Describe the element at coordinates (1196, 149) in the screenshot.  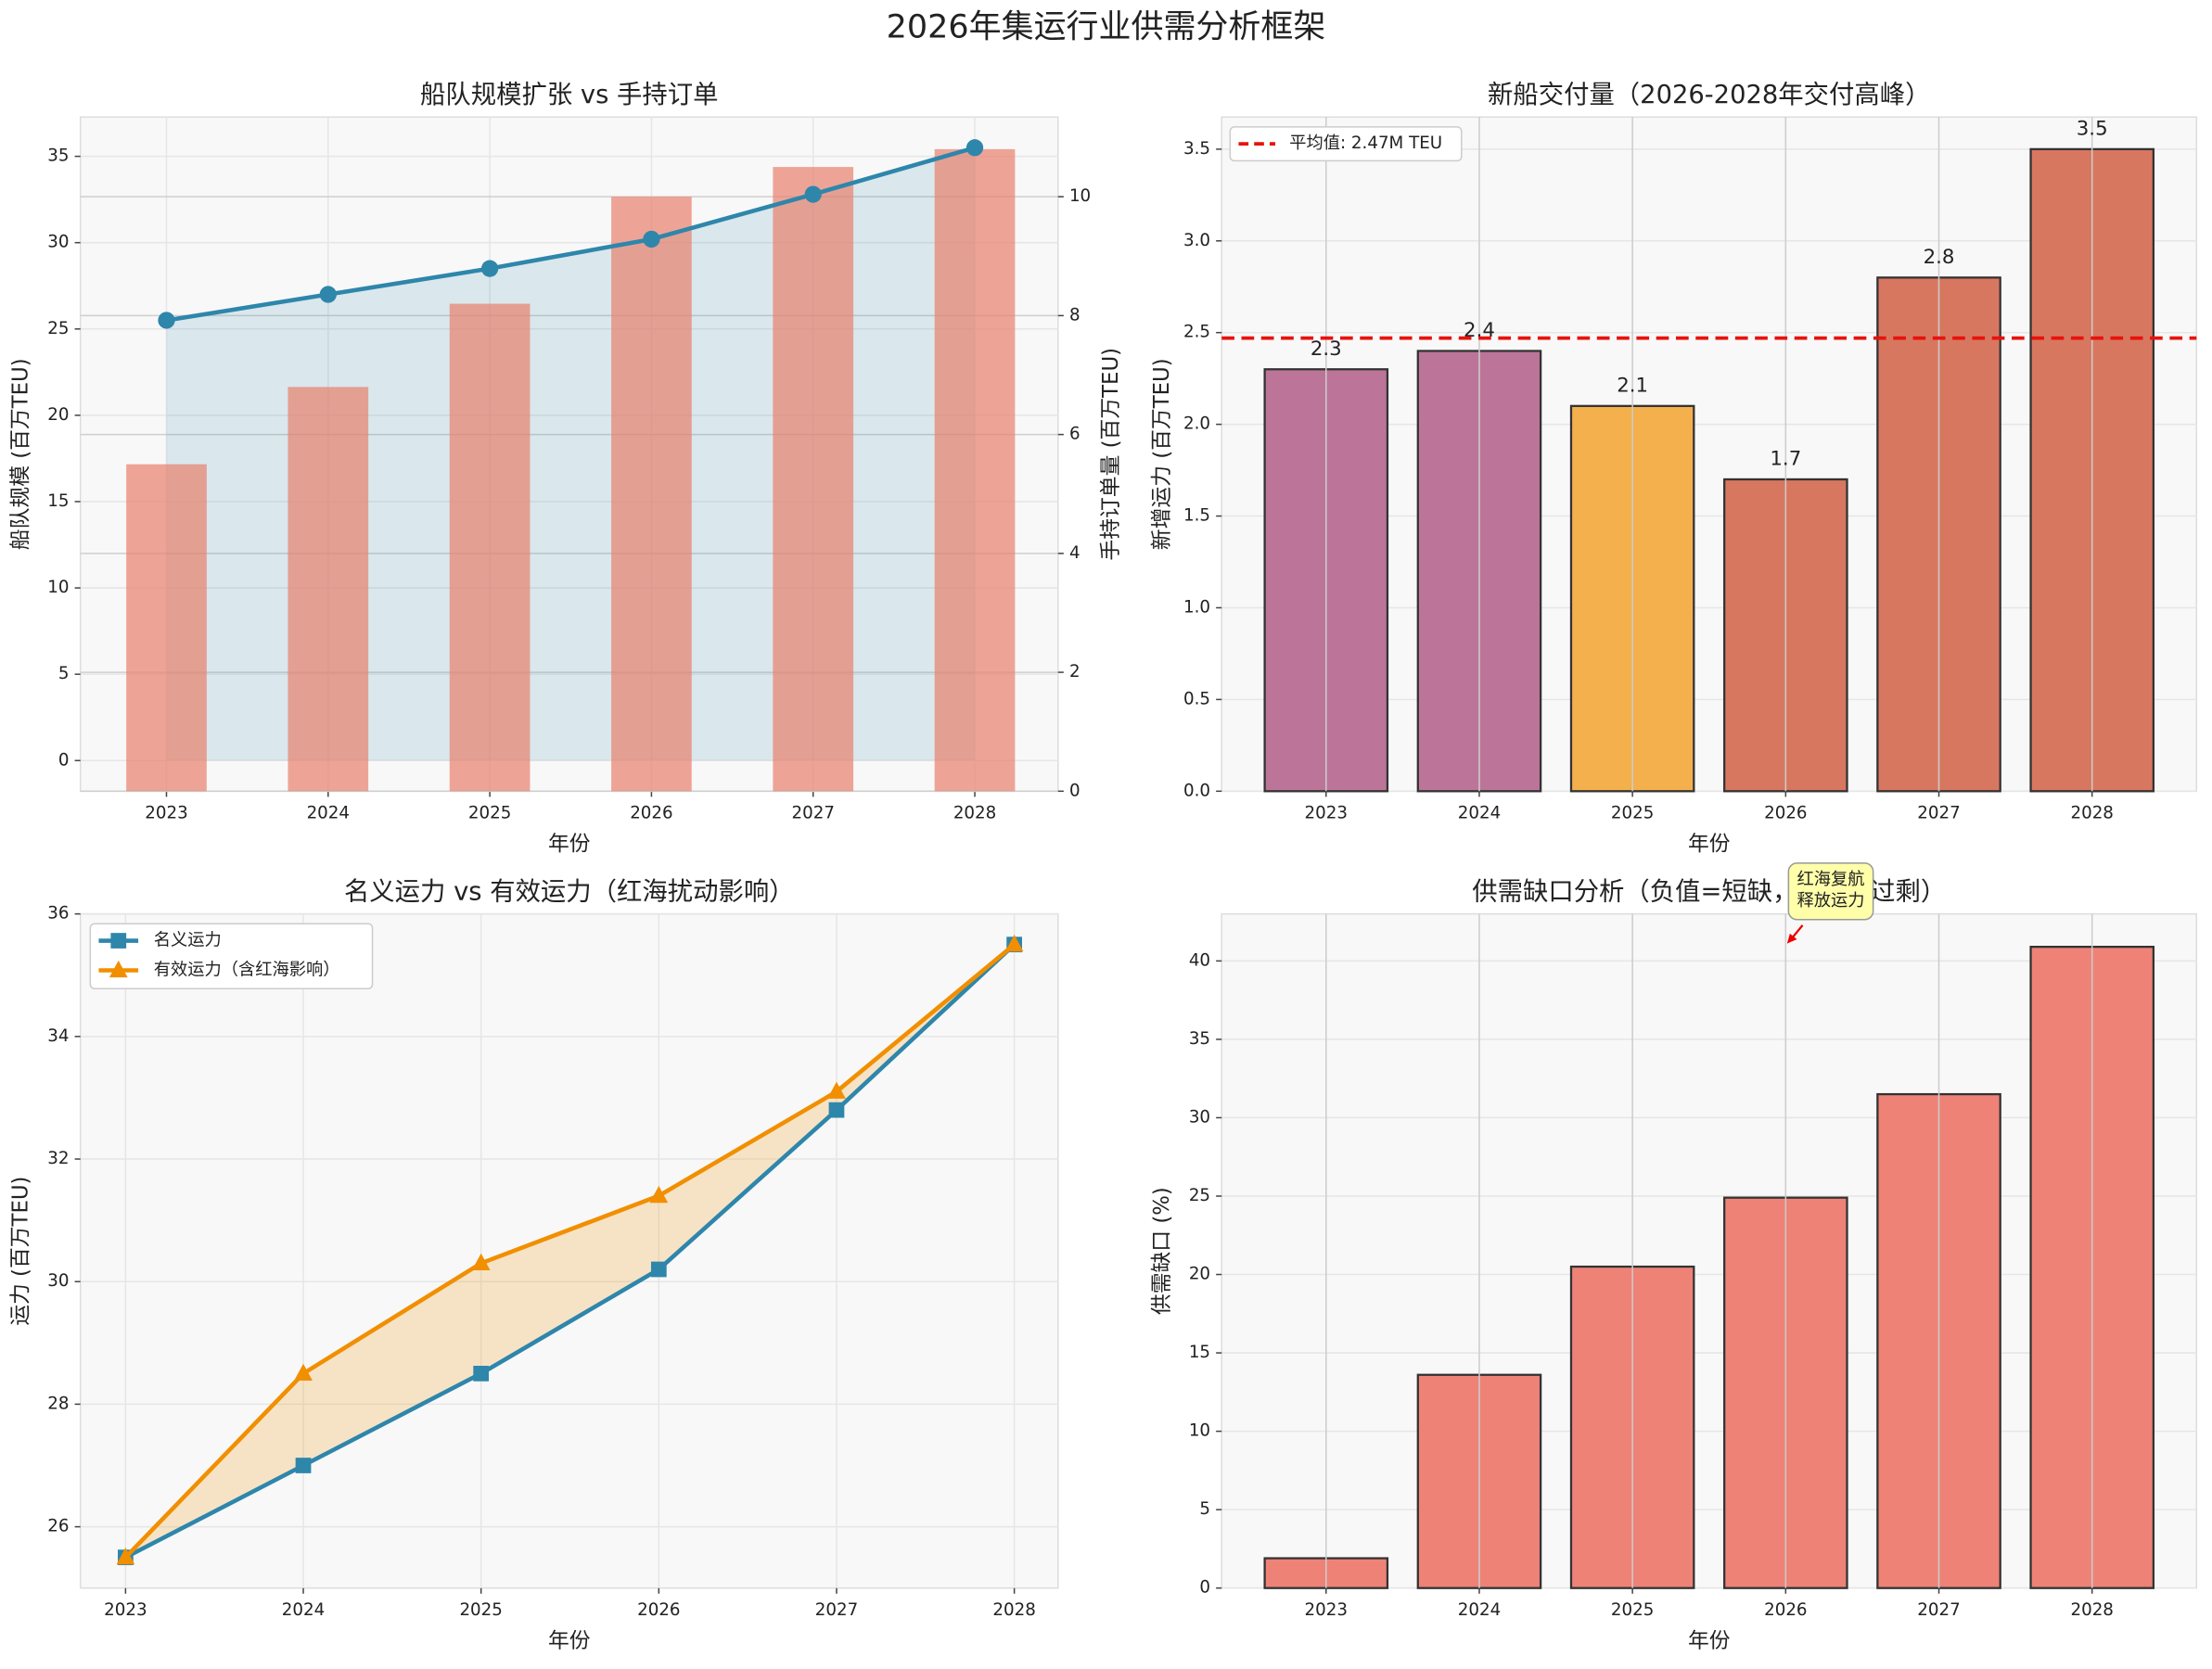
I see `y-tick-label: 3.5` at that location.